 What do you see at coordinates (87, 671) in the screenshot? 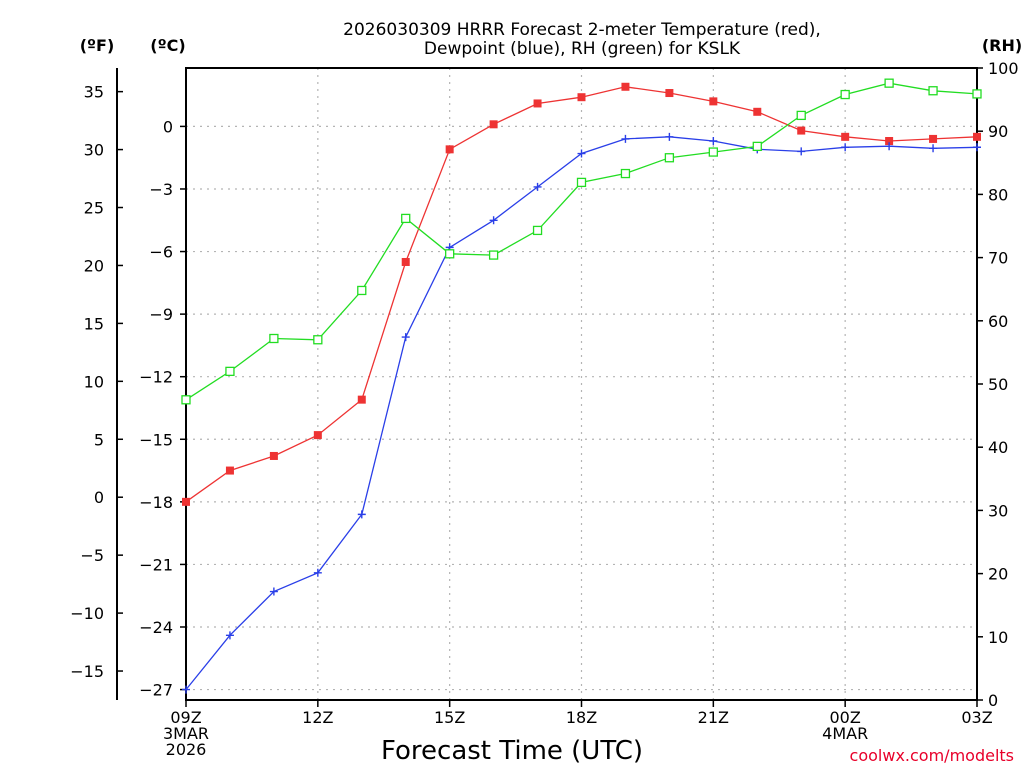
I see `fahrenheit-tick-label: −15` at bounding box center [87, 671].